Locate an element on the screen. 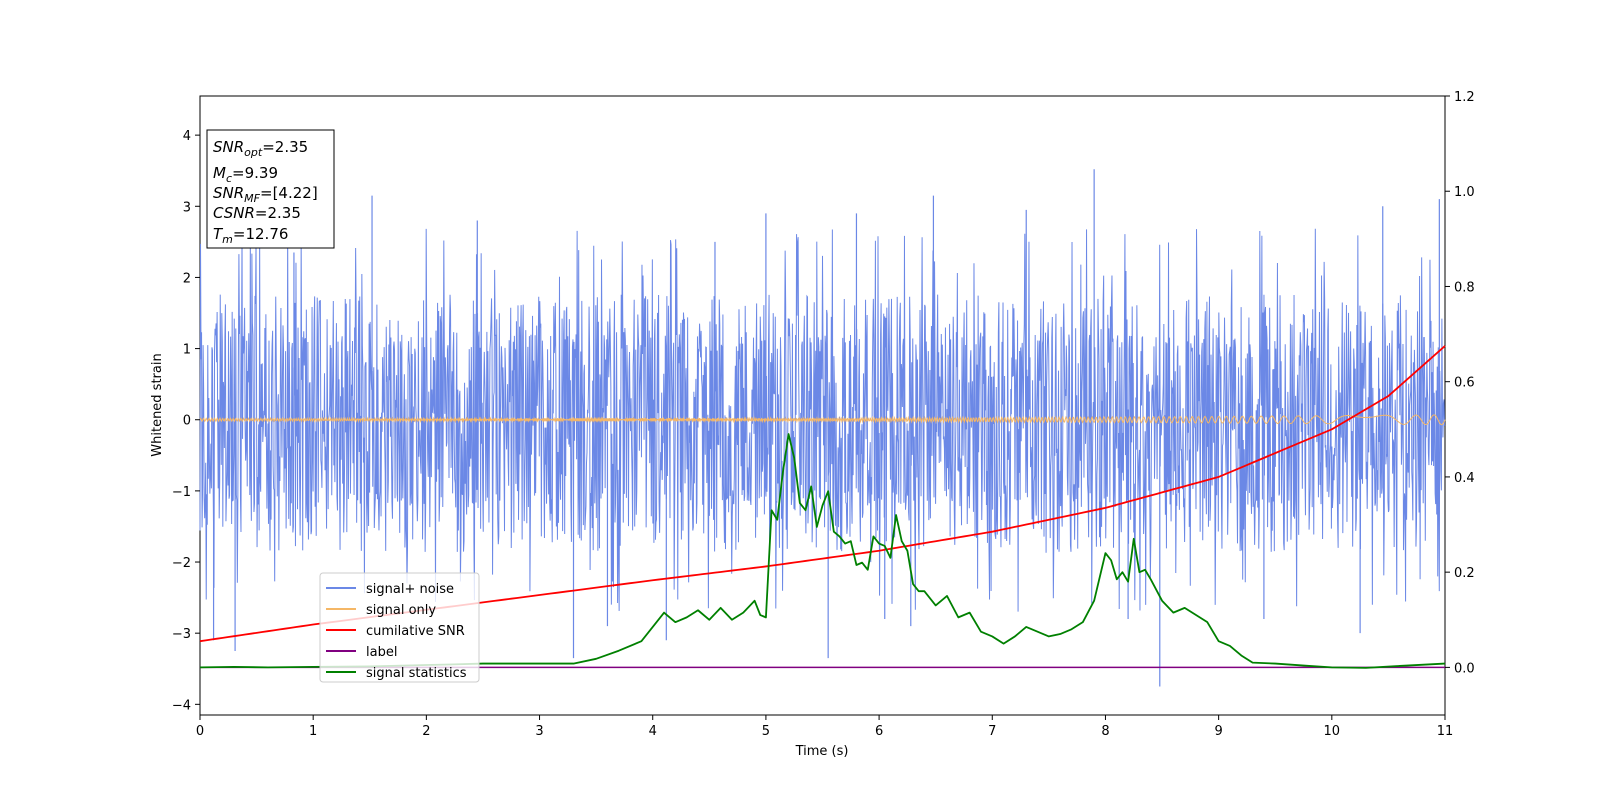 The width and height of the screenshot is (1600, 800). signal-only-line is located at coordinates (822, 420).